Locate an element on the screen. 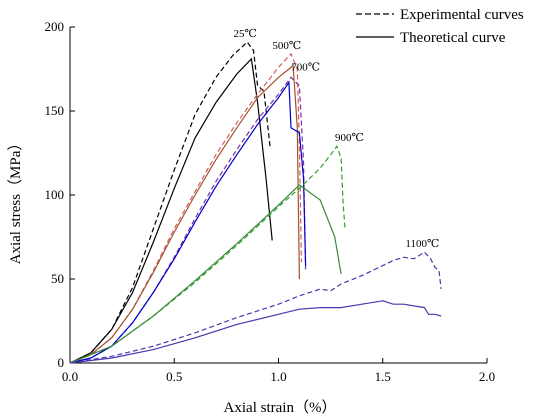 This screenshot has height=420, width=550. y-tick-label: 100 is located at coordinates (55, 194).